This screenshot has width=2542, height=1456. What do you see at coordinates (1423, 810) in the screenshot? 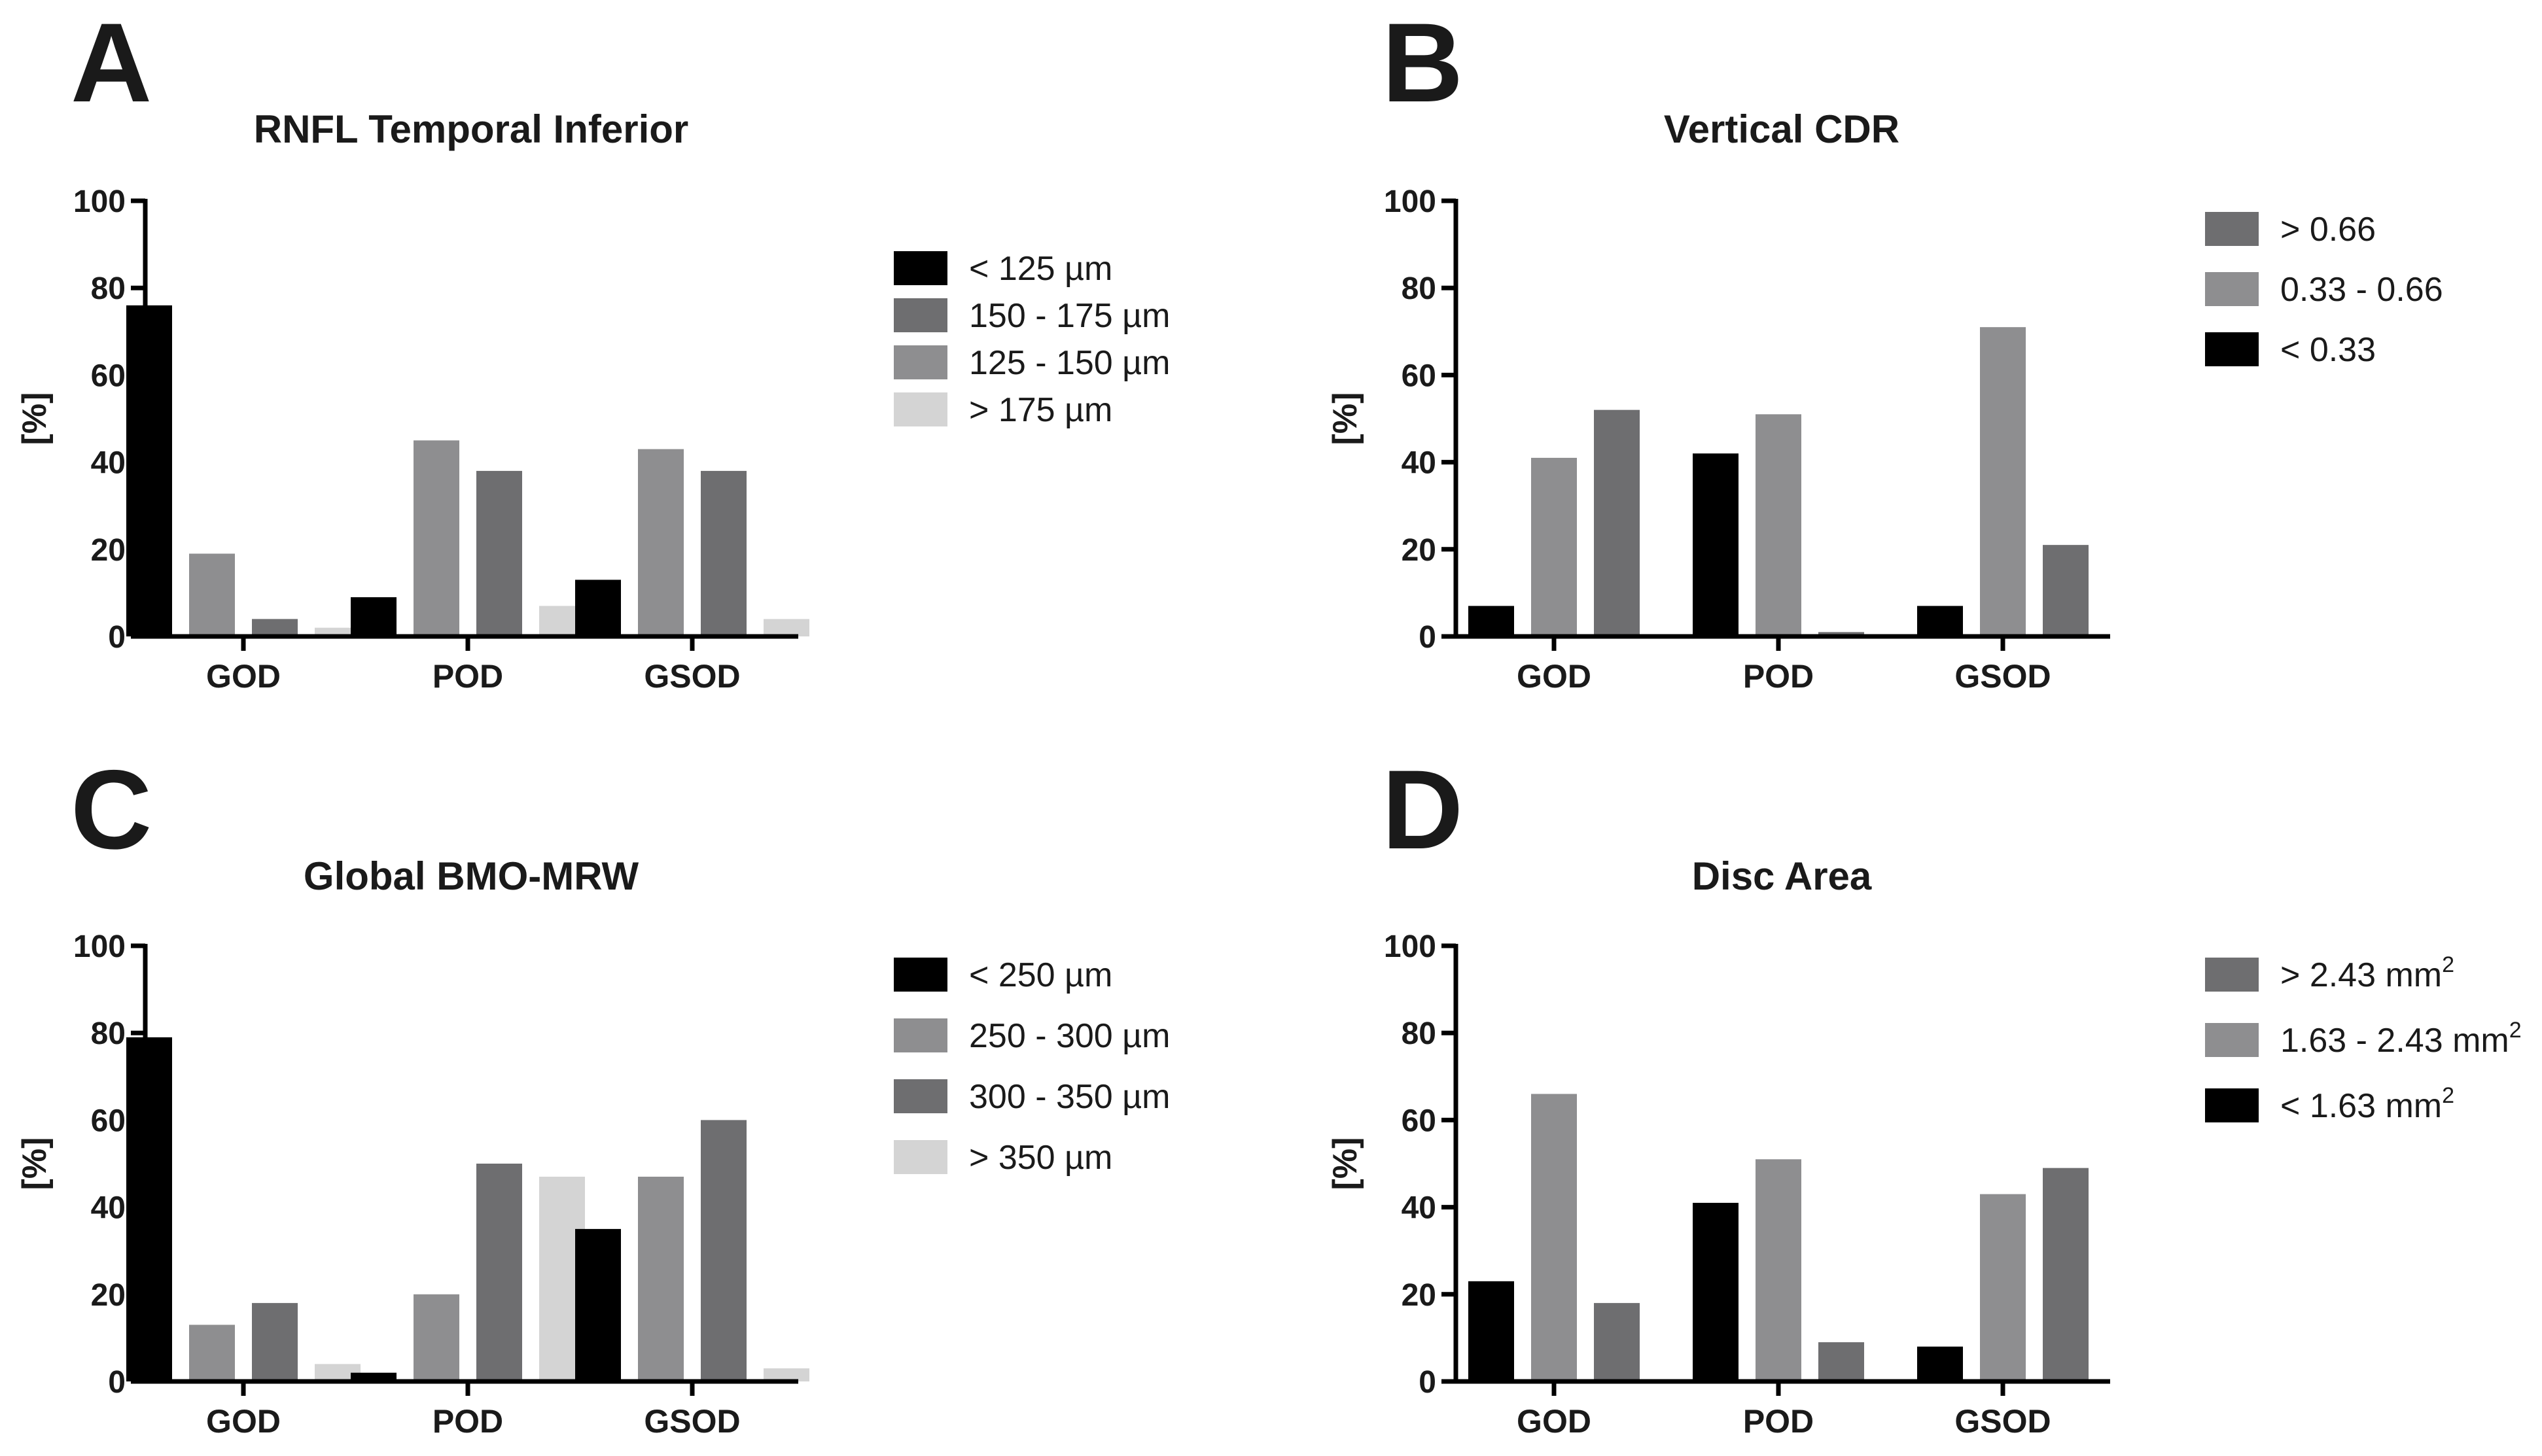
I see `panel-letter: D` at bounding box center [1423, 810].